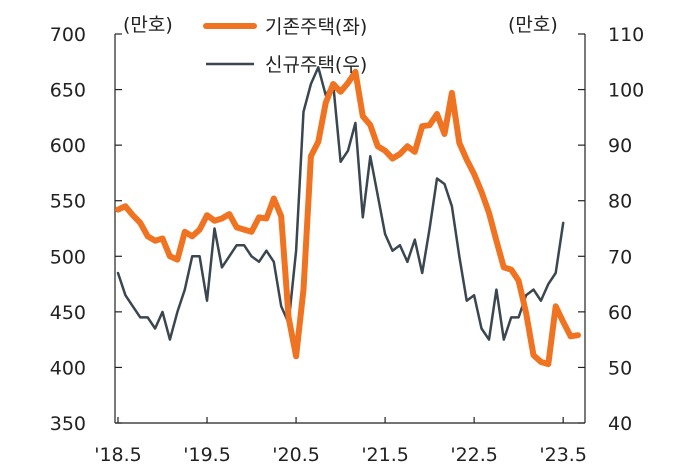 Image resolution: width=699 pixels, height=472 pixels. Describe the element at coordinates (68, 424) in the screenshot. I see `left-tick-label: 350` at that location.